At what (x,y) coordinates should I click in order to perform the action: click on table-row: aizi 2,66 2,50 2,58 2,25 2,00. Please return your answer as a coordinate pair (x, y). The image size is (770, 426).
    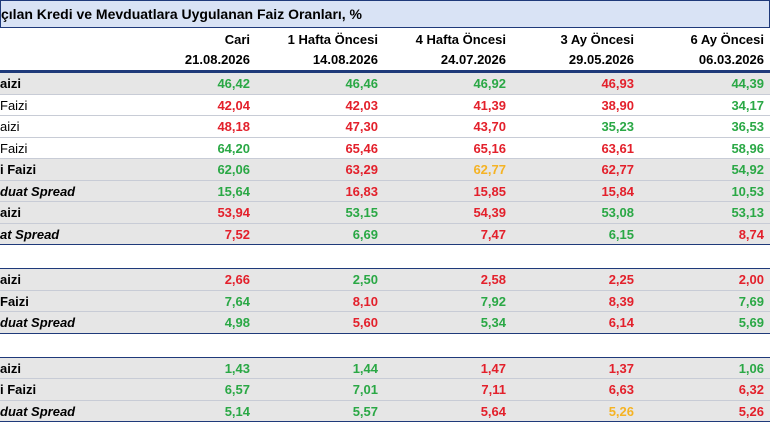
    Looking at the image, I should click on (385, 280).